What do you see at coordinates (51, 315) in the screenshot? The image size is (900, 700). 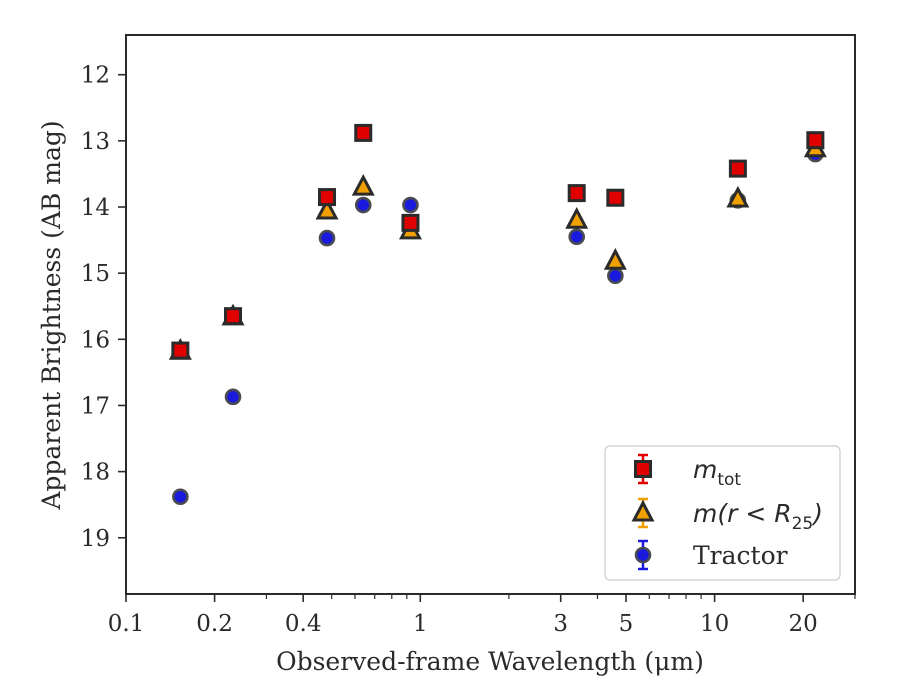 I see `y-axis-title: Apparent Brightness (AB mag)` at bounding box center [51, 315].